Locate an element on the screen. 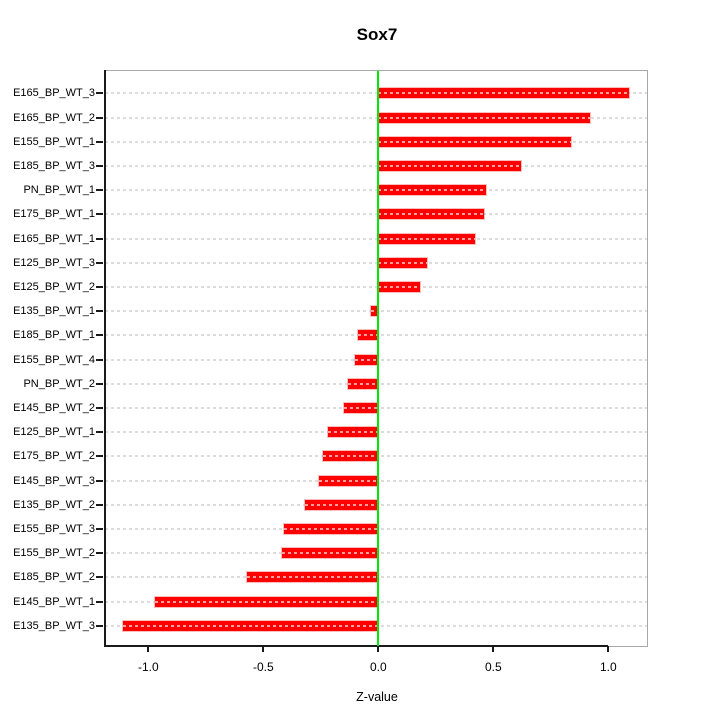 The width and height of the screenshot is (720, 720). category-label: E125_BP_WT_3 is located at coordinates (54, 262).